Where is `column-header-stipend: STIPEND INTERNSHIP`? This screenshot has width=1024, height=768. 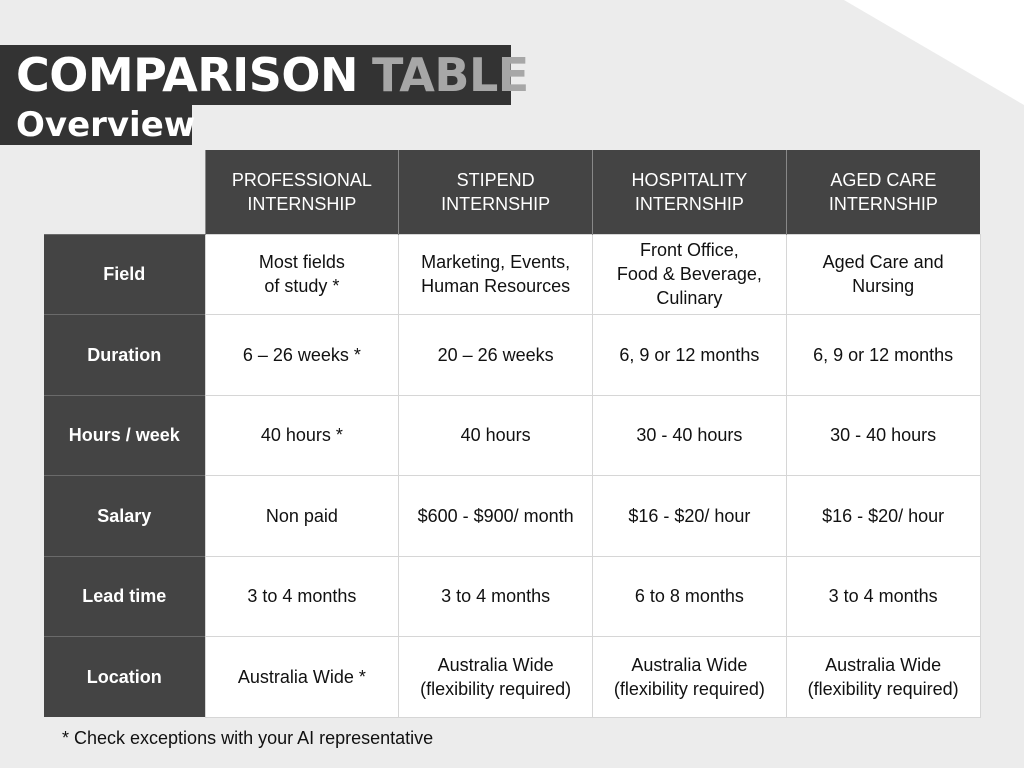
column-header-stipend: STIPEND INTERNSHIP is located at coordinates (495, 192).